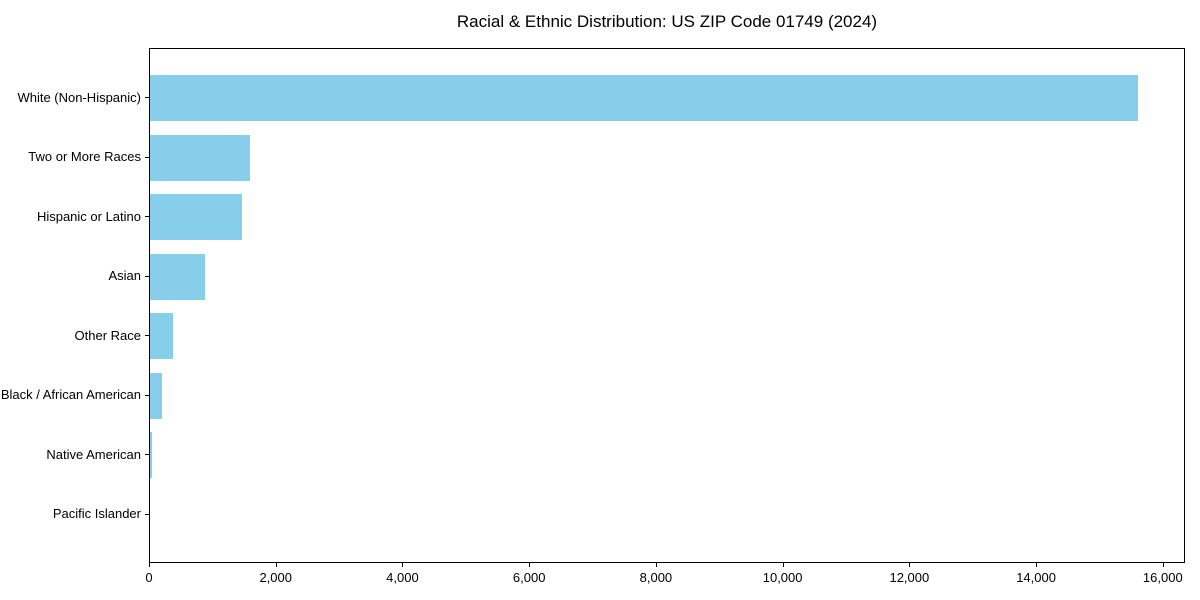  What do you see at coordinates (70, 395) in the screenshot?
I see `y-tick-label: Black / African American` at bounding box center [70, 395].